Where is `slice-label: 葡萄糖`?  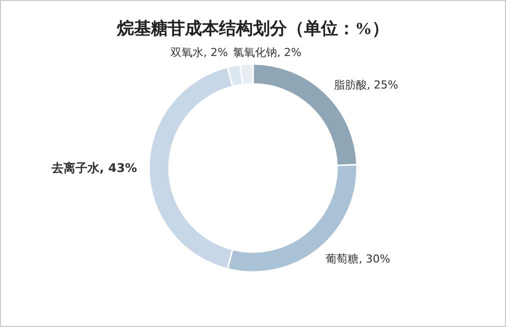
slice-label: 葡萄糖 is located at coordinates (342, 259).